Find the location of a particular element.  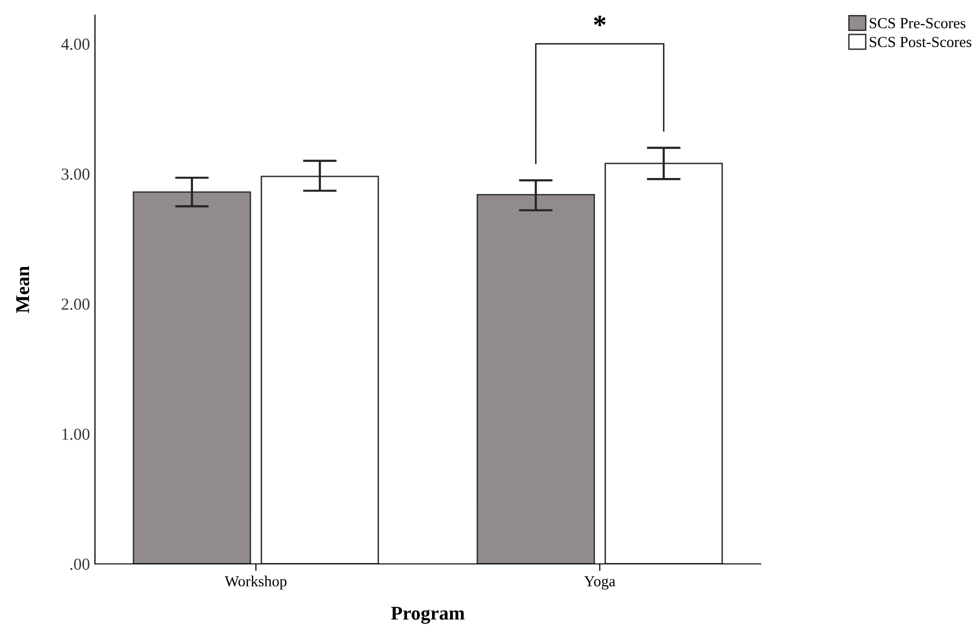

y-tick-label: 4.00 is located at coordinates (75, 44).